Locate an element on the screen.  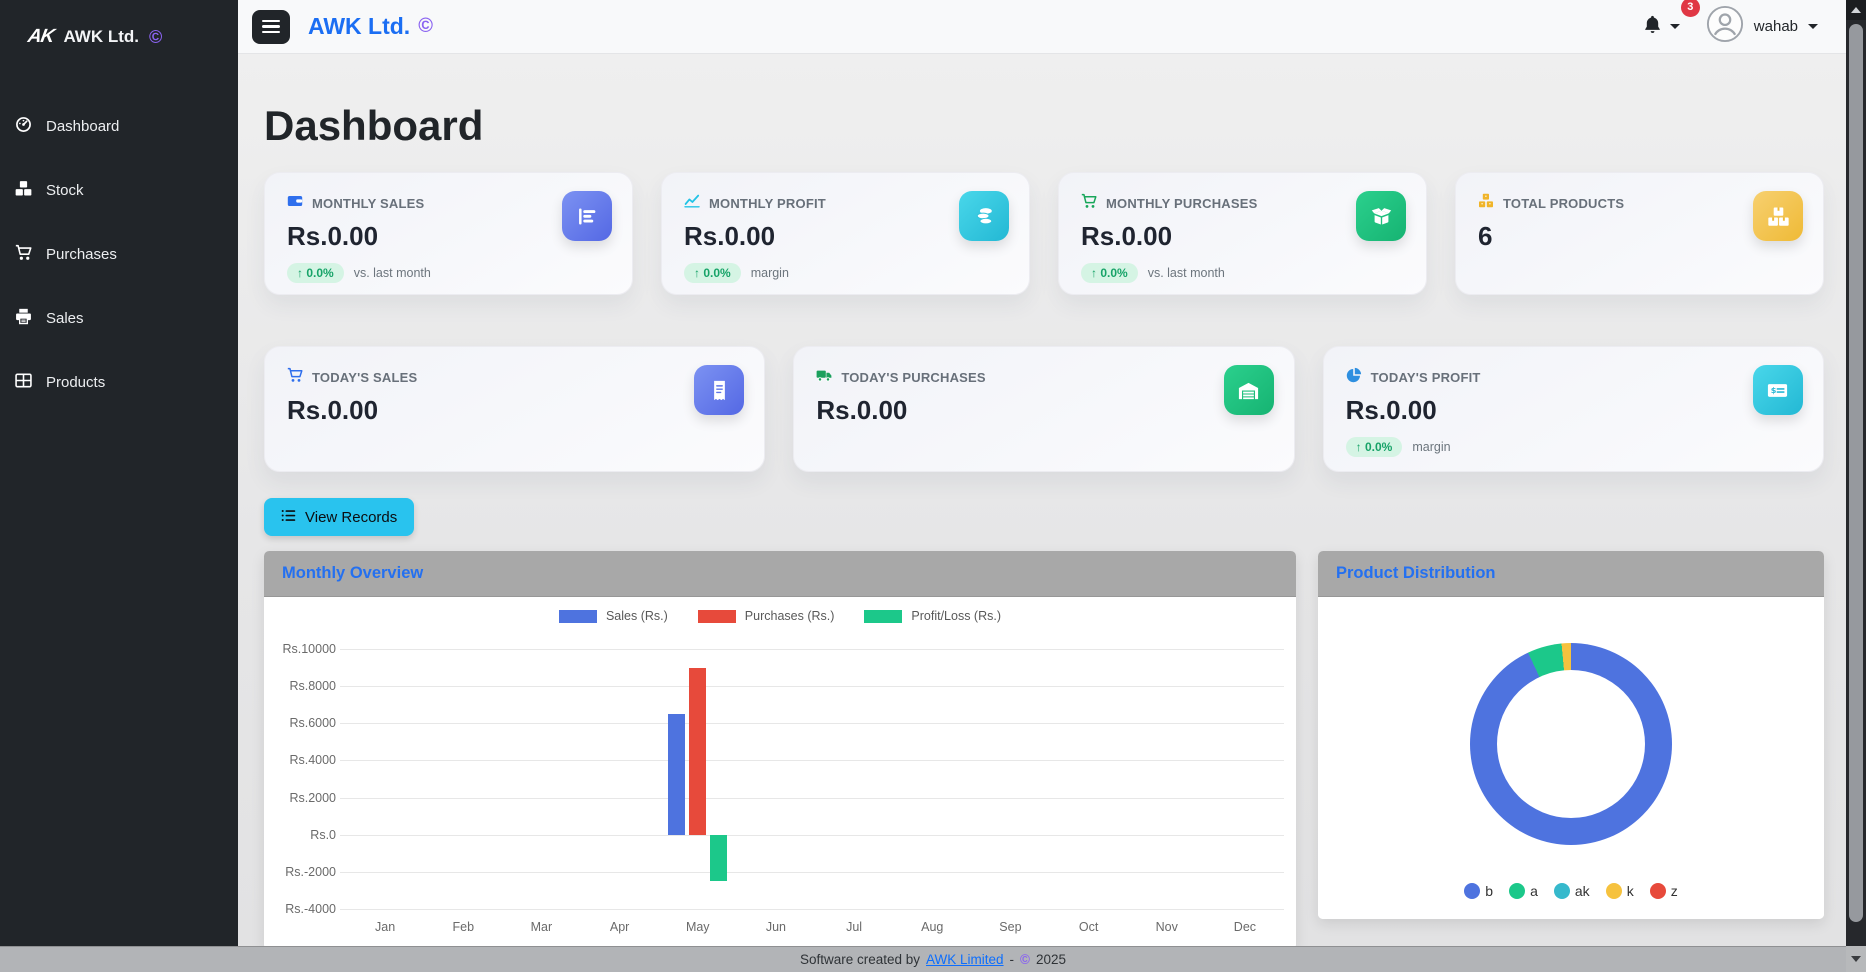
y-axis-tick: Rs.6000 is located at coordinates (312, 723).